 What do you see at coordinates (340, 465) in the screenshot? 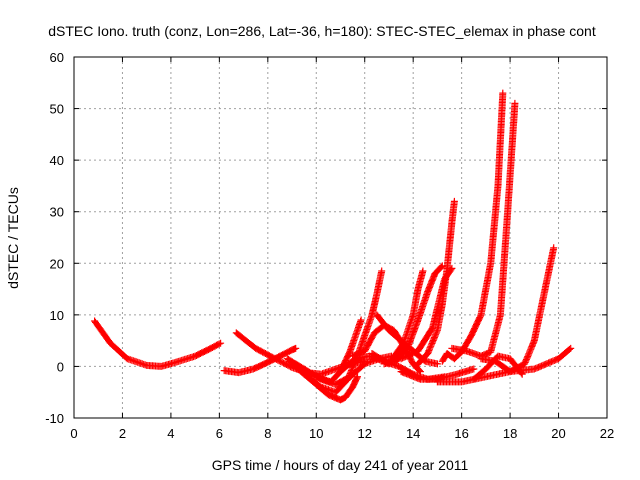
I see `x-axis-label: GPS time / hours of day 241 of year 2011` at bounding box center [340, 465].